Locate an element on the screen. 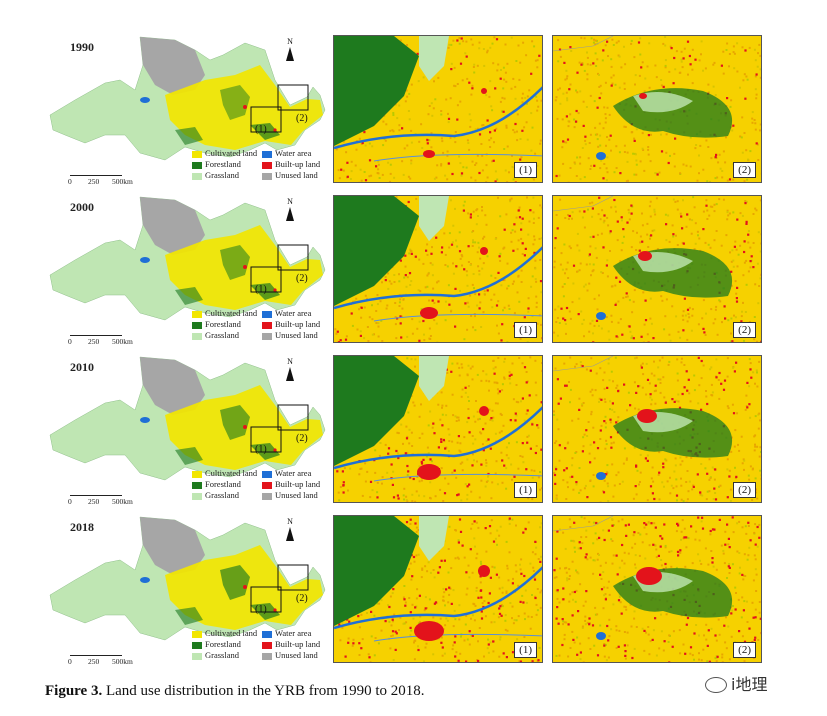 Image resolution: width=827 pixels, height=716 pixels. legend-label: Cultivated land is located at coordinates (231, 473).